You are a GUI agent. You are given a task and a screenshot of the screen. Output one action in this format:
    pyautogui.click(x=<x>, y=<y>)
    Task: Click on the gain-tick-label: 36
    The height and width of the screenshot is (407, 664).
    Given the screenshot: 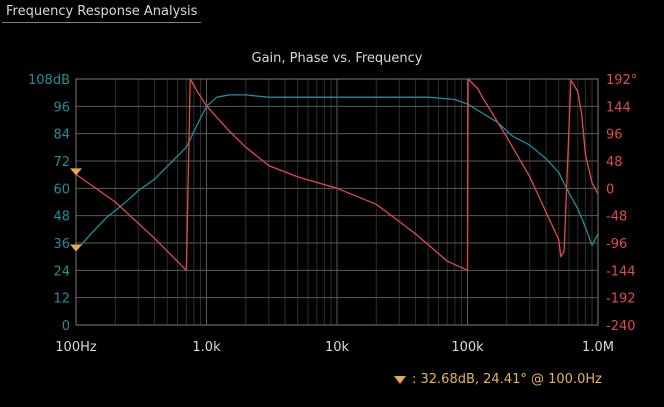 What is the action you would take?
    pyautogui.click(x=61, y=244)
    